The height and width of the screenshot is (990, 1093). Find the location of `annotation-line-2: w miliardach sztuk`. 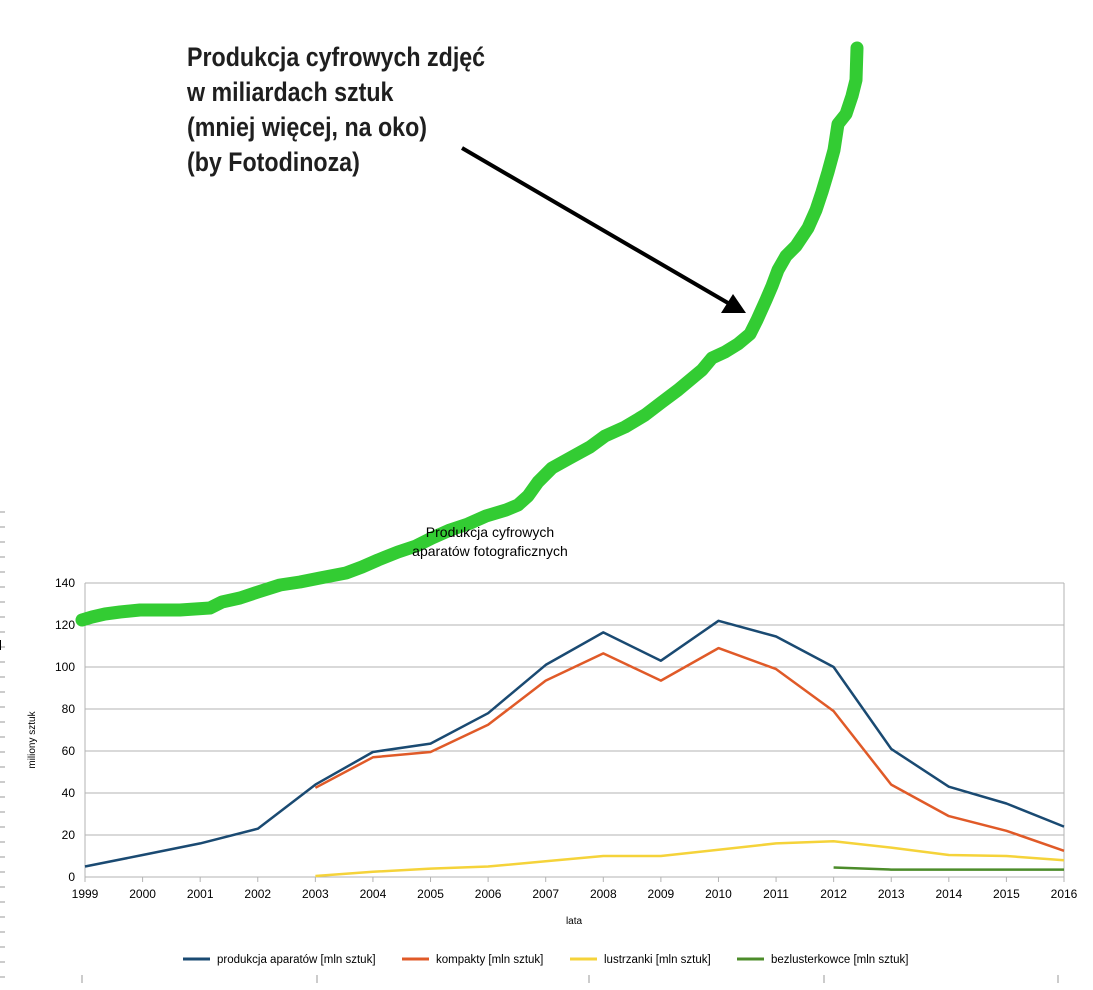

annotation-line-2: w miliardach sztuk is located at coordinates (290, 92).